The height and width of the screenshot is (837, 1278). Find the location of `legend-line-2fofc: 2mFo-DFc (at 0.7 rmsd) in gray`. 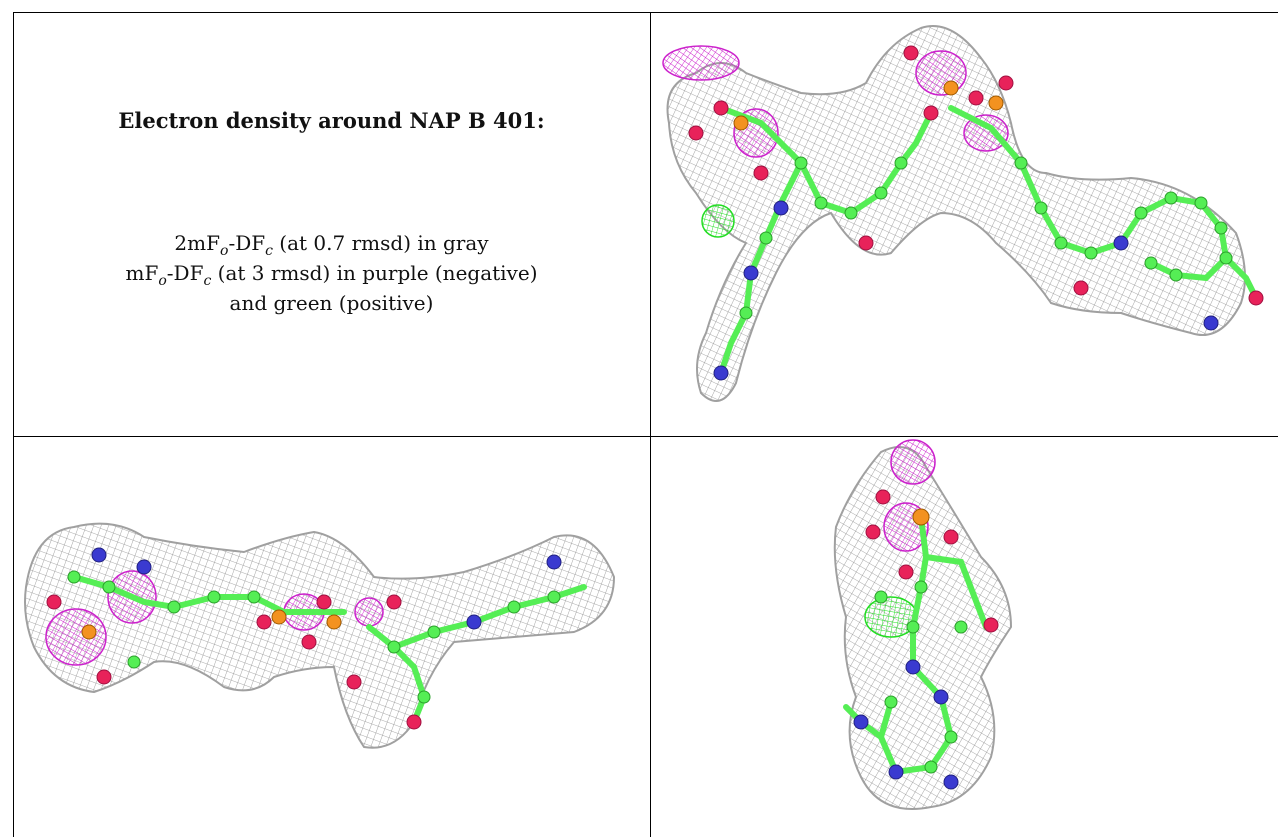

legend-line-2fofc: 2mFo-DFc (at 0.7 rmsd) in gray is located at coordinates (331, 245).